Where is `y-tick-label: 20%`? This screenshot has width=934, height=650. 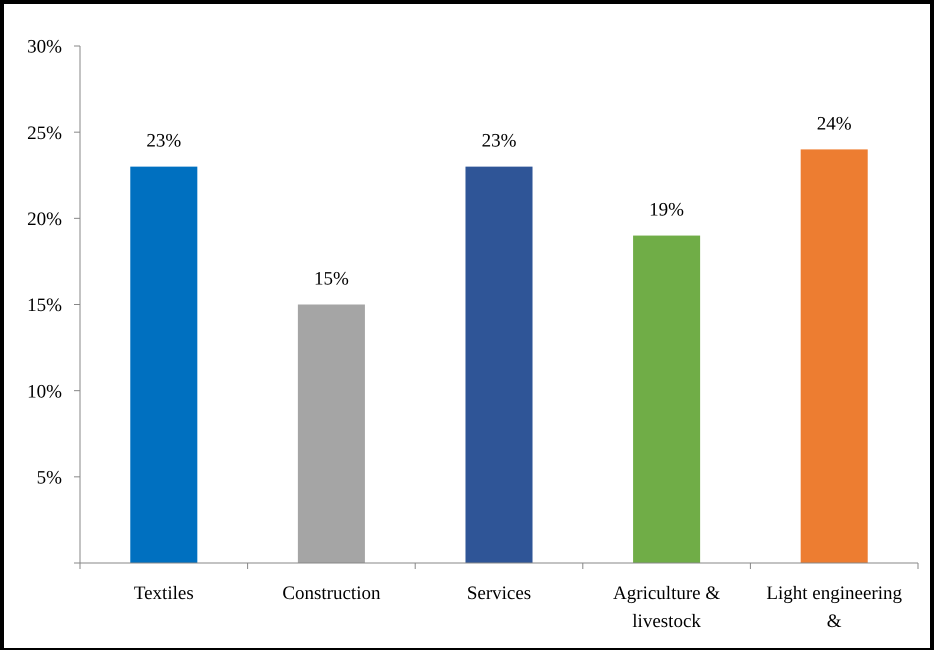 y-tick-label: 20% is located at coordinates (44, 219).